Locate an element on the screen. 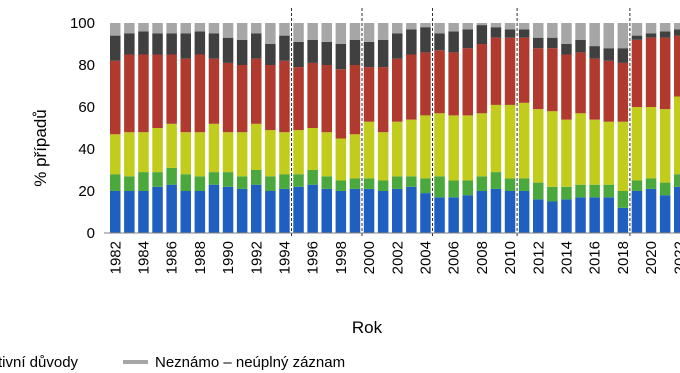 The height and width of the screenshot is (373, 680). x-tick-label: 2000 is located at coordinates (369, 257).